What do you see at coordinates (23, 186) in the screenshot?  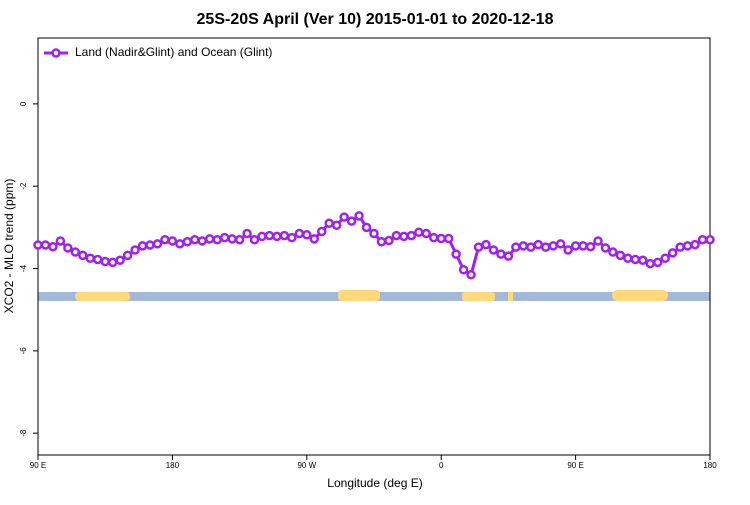 I see `y-tick-label: -2` at bounding box center [23, 186].